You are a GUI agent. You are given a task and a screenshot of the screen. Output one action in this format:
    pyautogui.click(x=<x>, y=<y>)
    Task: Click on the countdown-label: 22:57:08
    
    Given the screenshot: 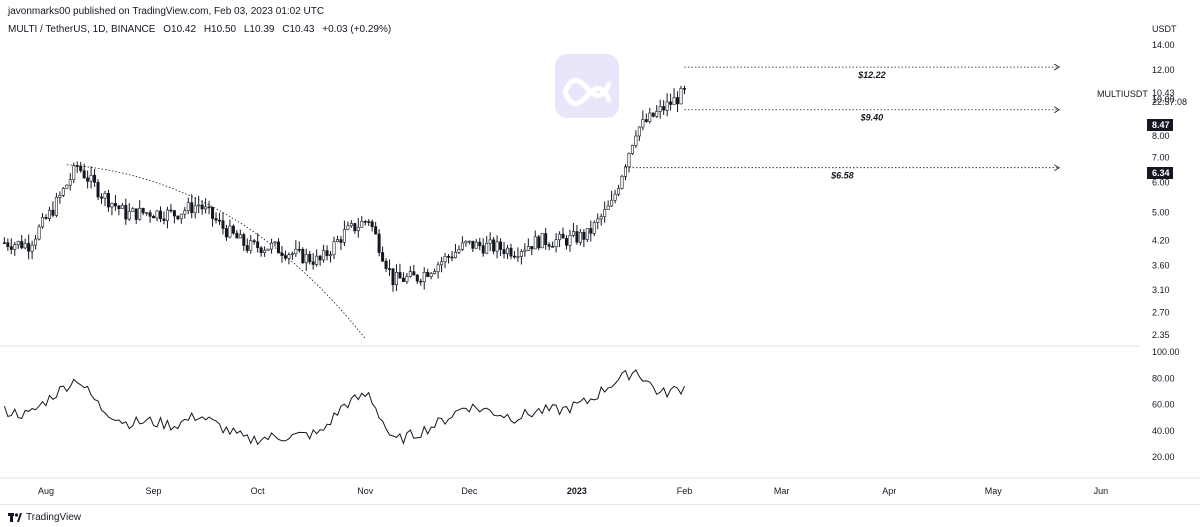 What is the action you would take?
    pyautogui.click(x=1169, y=102)
    